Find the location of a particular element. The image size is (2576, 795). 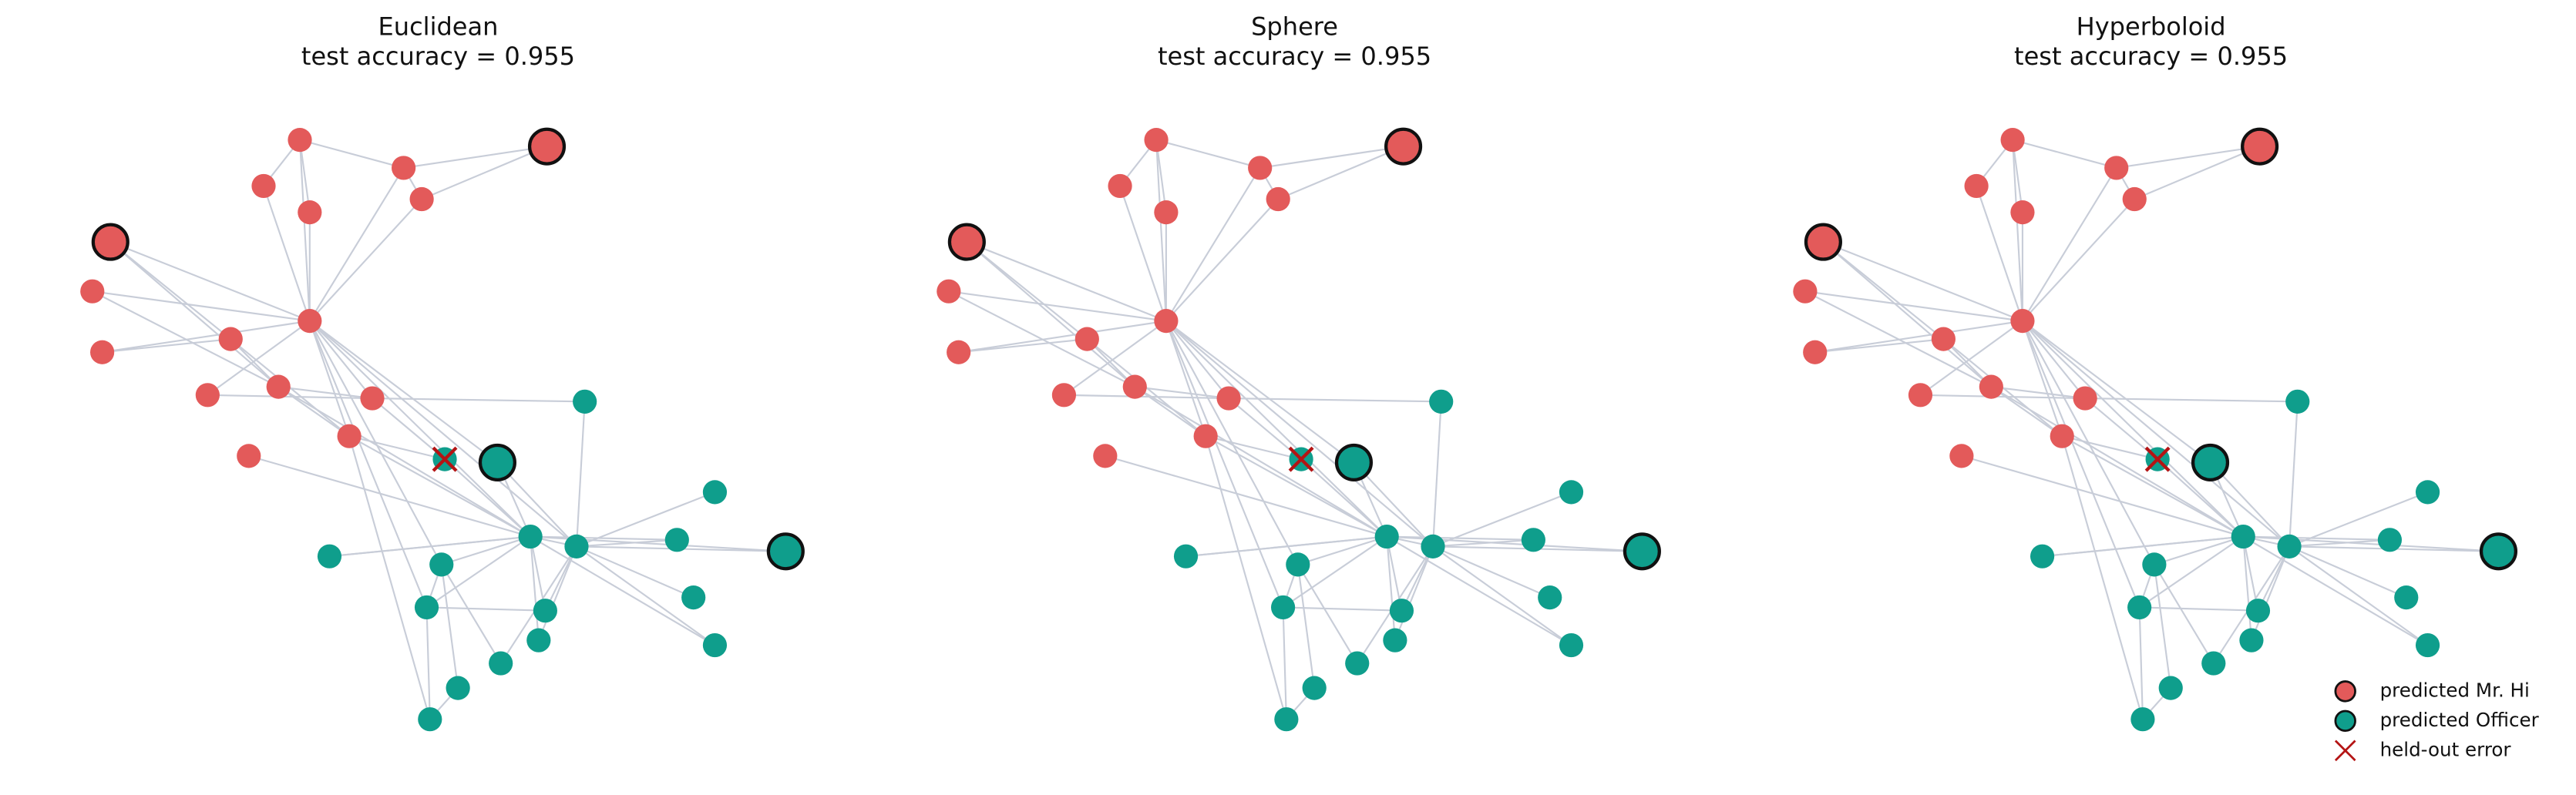

legend-label: held-out error is located at coordinates (2446, 749).